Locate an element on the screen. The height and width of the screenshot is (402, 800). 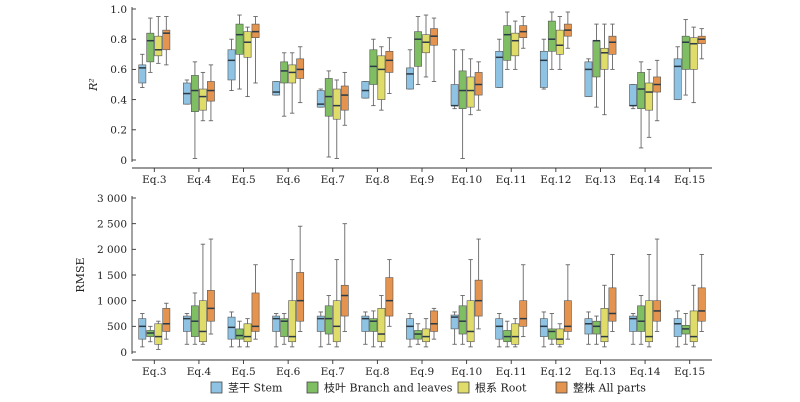
r2-y-tick-label: 0.8 is located at coordinates (118, 40).